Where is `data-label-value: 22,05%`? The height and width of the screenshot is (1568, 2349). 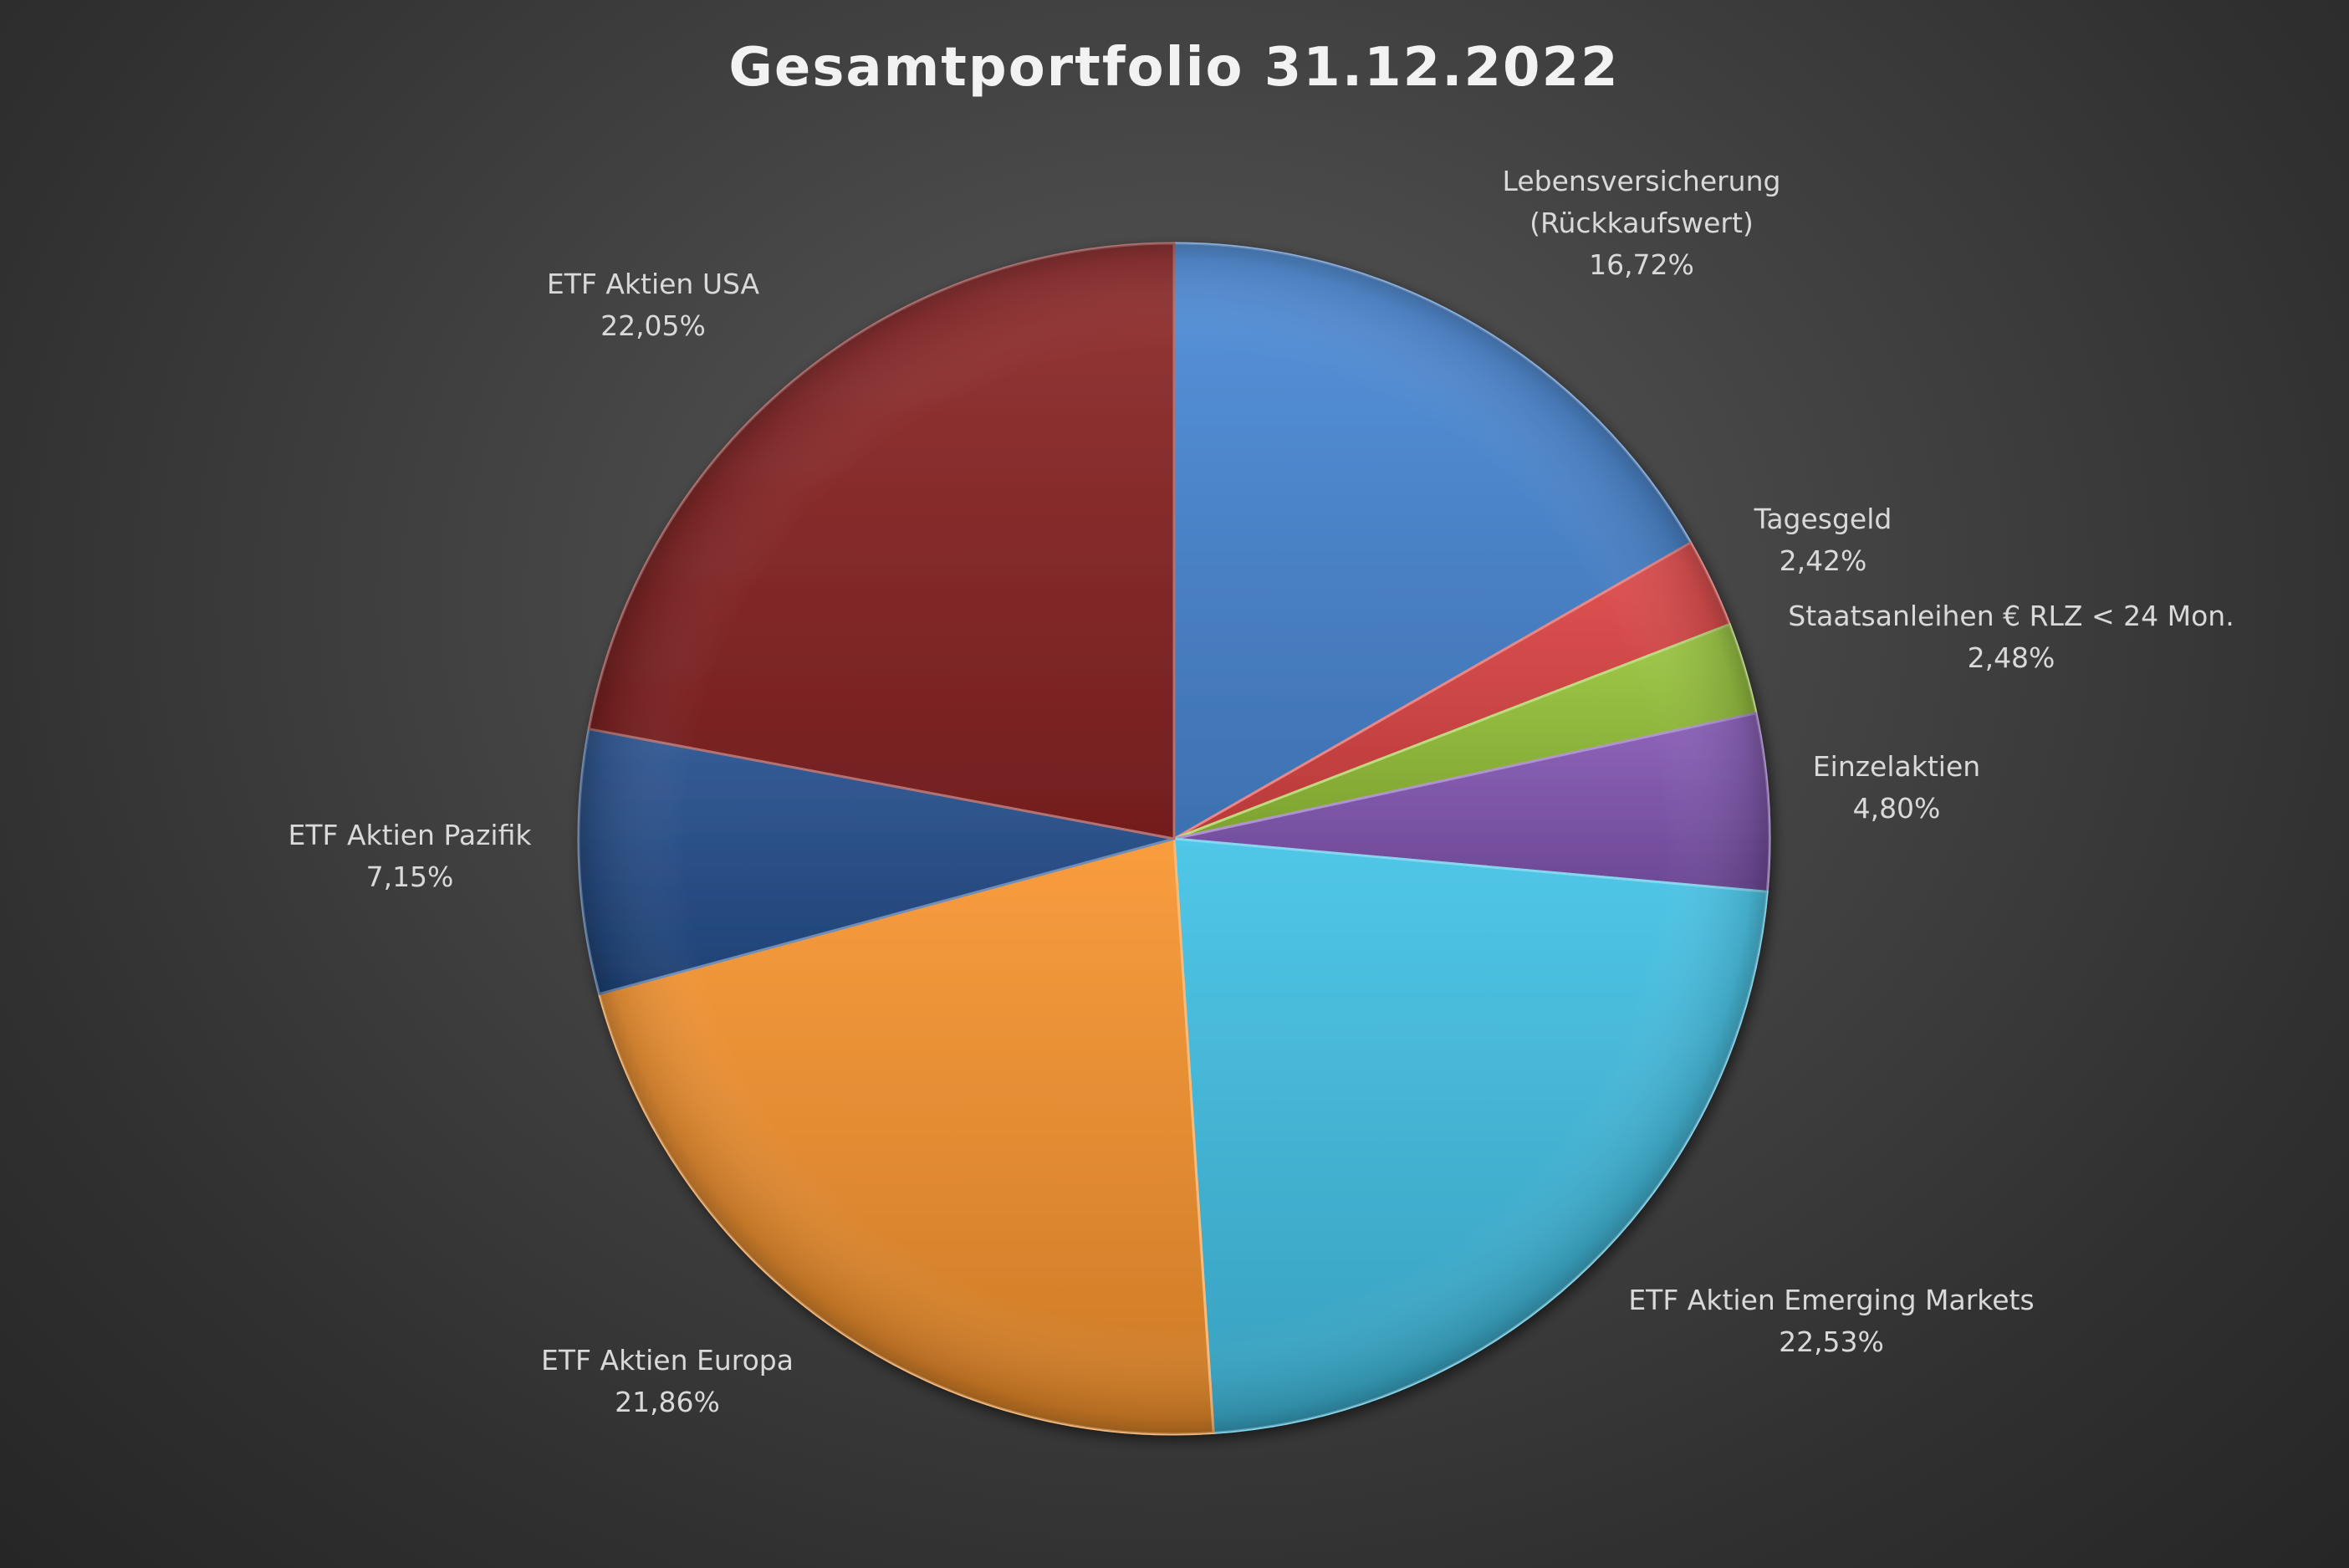 data-label-value: 22,05% is located at coordinates (653, 325).